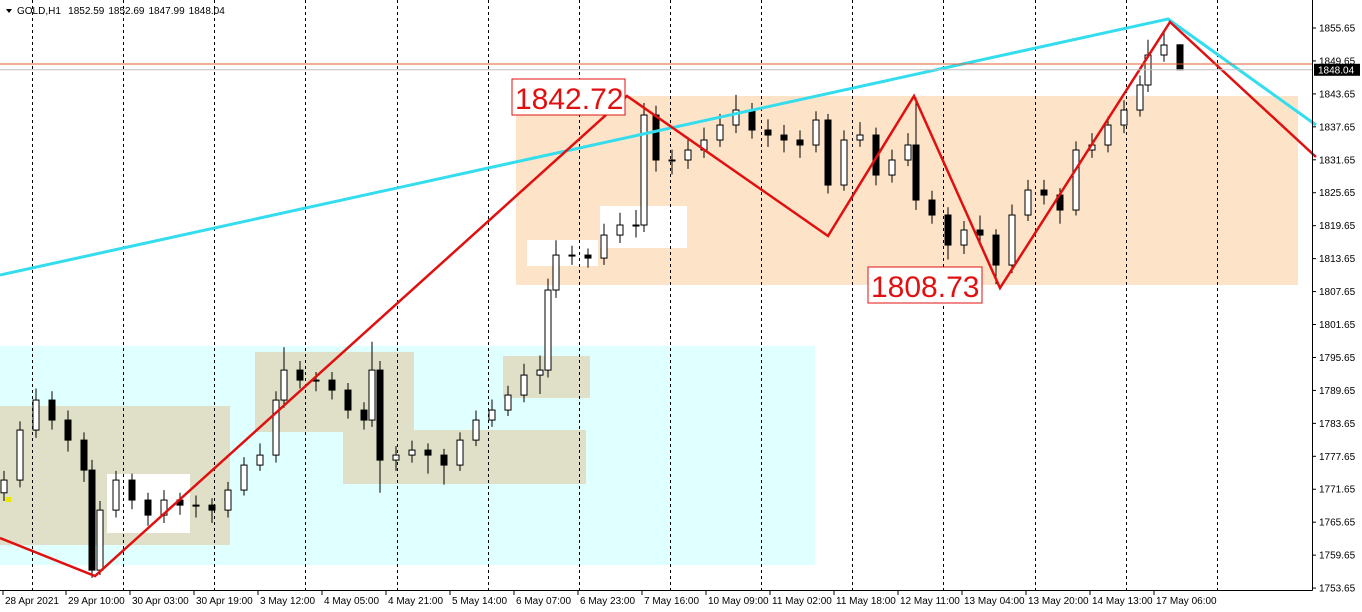  I want to click on x-tick-label: 12 May 11:00, so click(930, 601).